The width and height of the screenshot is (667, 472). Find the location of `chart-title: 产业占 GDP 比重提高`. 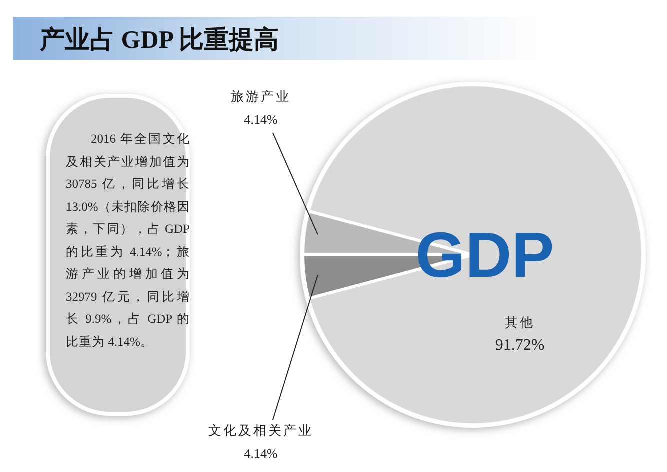

chart-title: 产业占 GDP 比重提高 is located at coordinates (159, 40).